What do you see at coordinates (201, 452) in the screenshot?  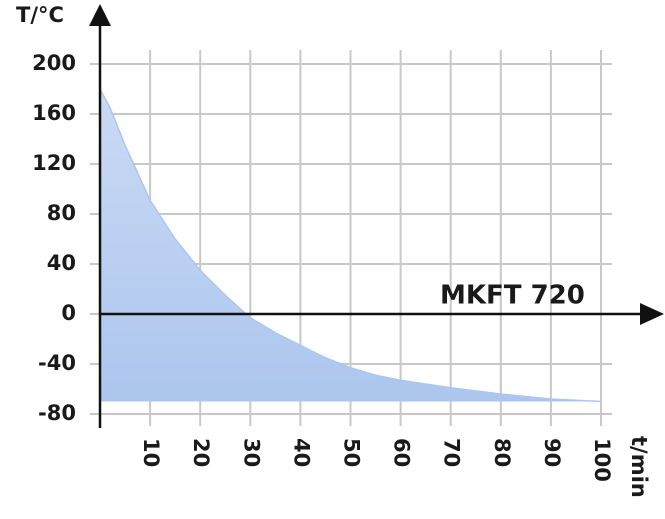 I see `x-tick-label: 20` at bounding box center [201, 452].